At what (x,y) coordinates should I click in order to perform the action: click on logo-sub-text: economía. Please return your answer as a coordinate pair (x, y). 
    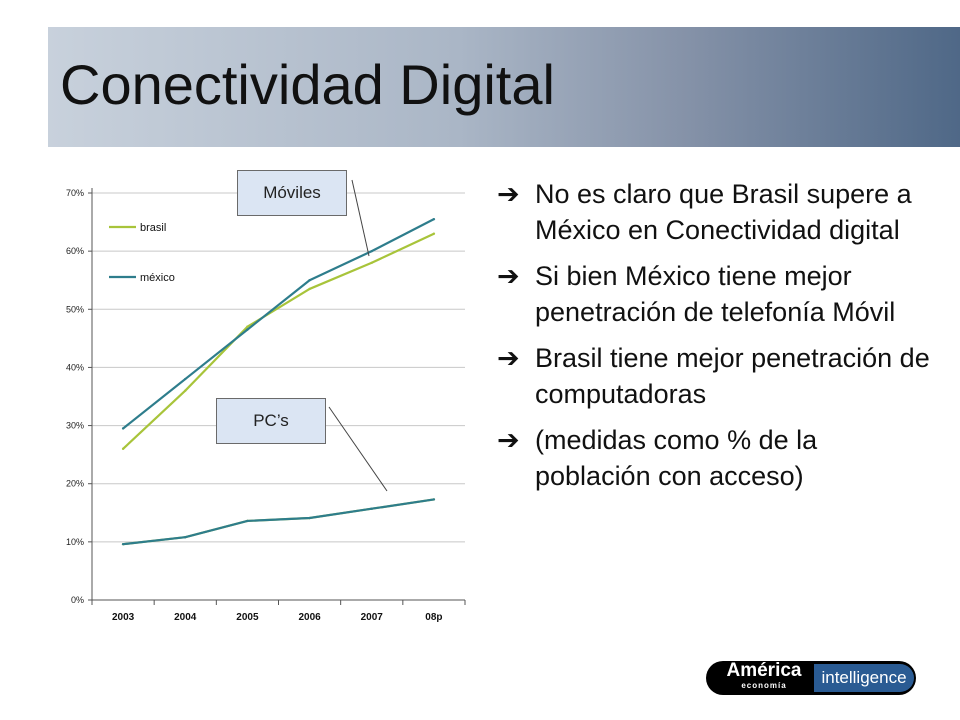
    Looking at the image, I should click on (764, 685).